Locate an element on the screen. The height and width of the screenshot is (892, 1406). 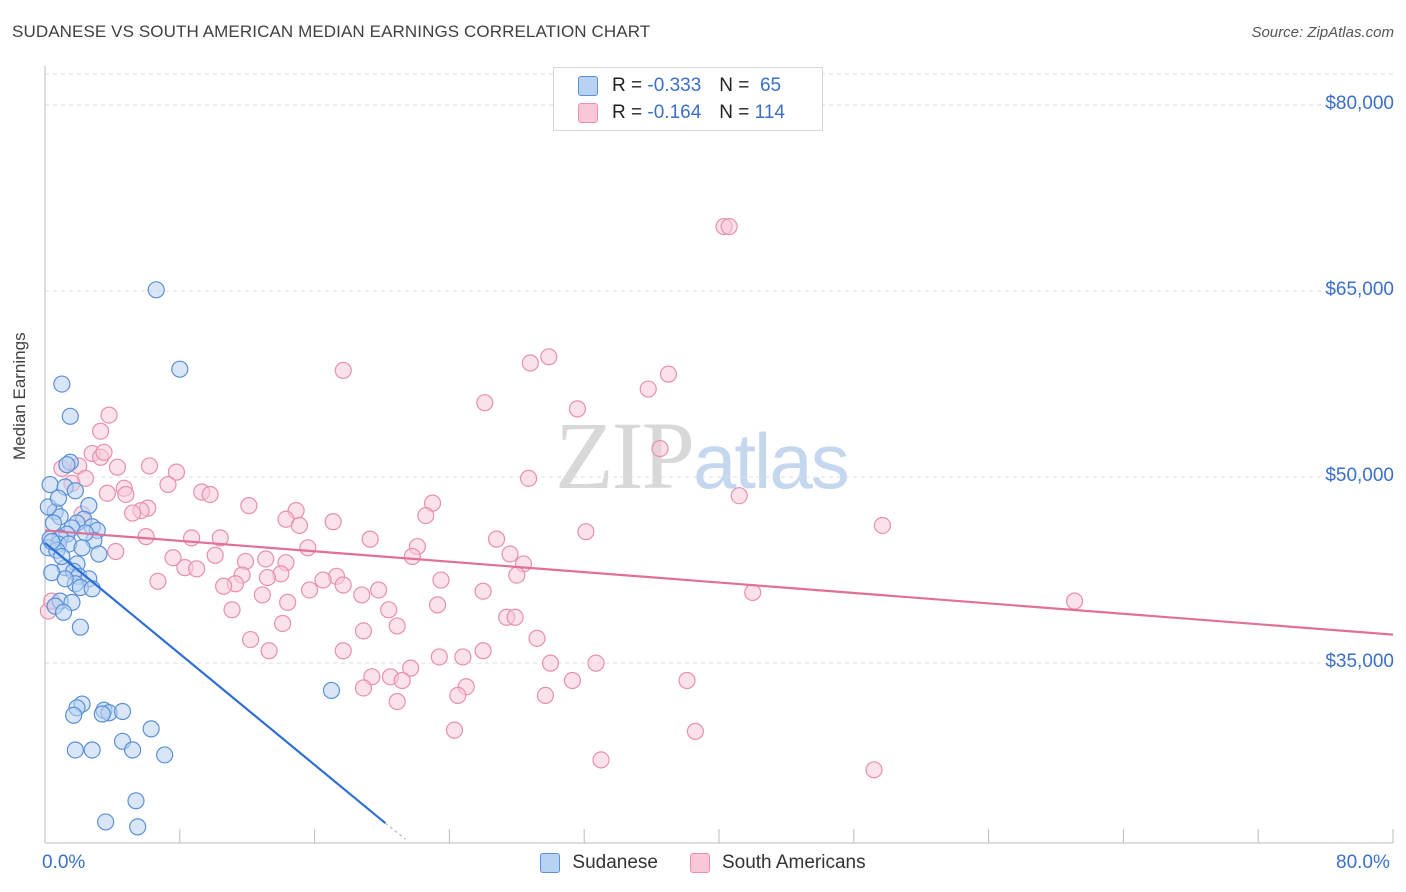
legend-label: Sudanese is located at coordinates (615, 862).